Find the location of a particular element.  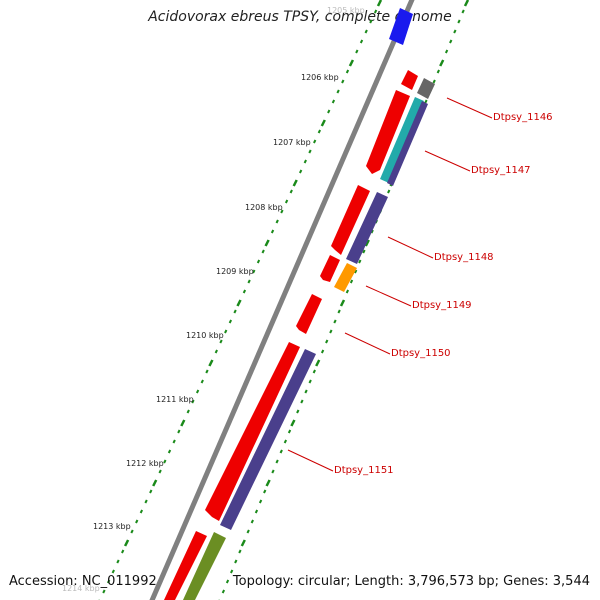

gene-feature-red-bottom is located at coordinates (185, 565).